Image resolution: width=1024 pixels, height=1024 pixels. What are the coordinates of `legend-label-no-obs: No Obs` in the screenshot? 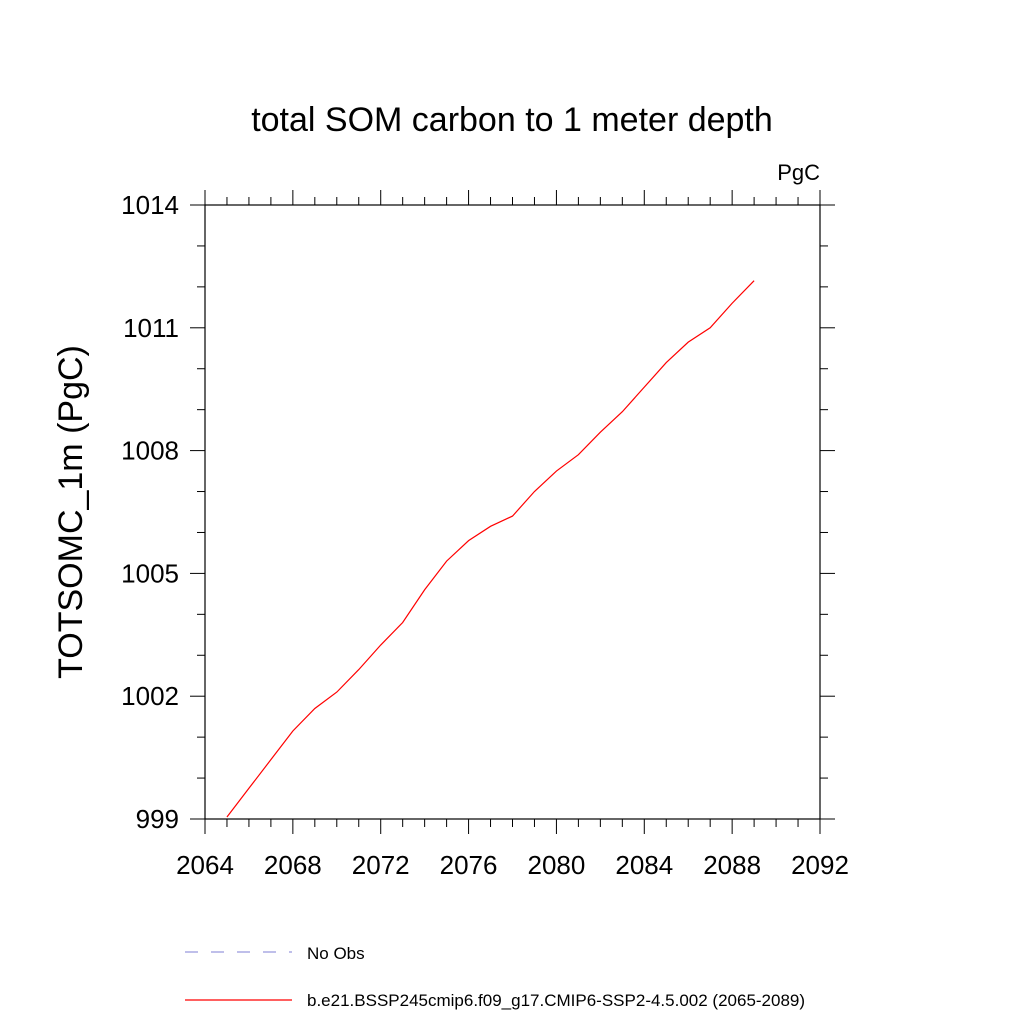 It's located at (336, 953).